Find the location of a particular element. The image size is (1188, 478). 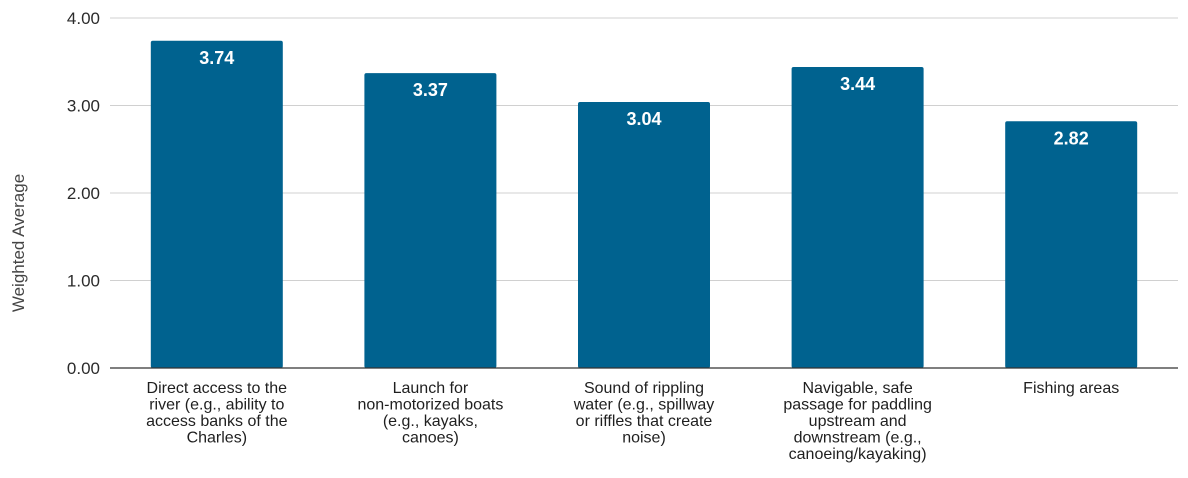

x-category-label: Fishing areas is located at coordinates (1071, 388).